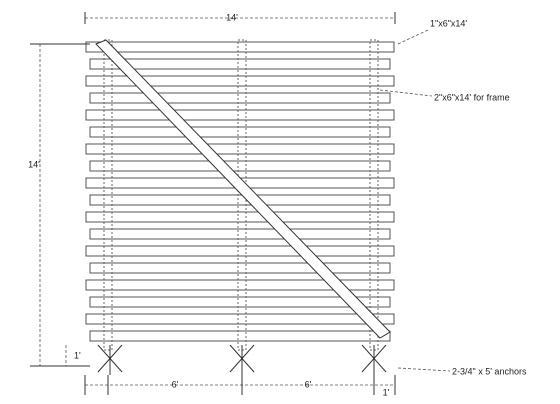  I want to click on anchors, so click(242, 359).